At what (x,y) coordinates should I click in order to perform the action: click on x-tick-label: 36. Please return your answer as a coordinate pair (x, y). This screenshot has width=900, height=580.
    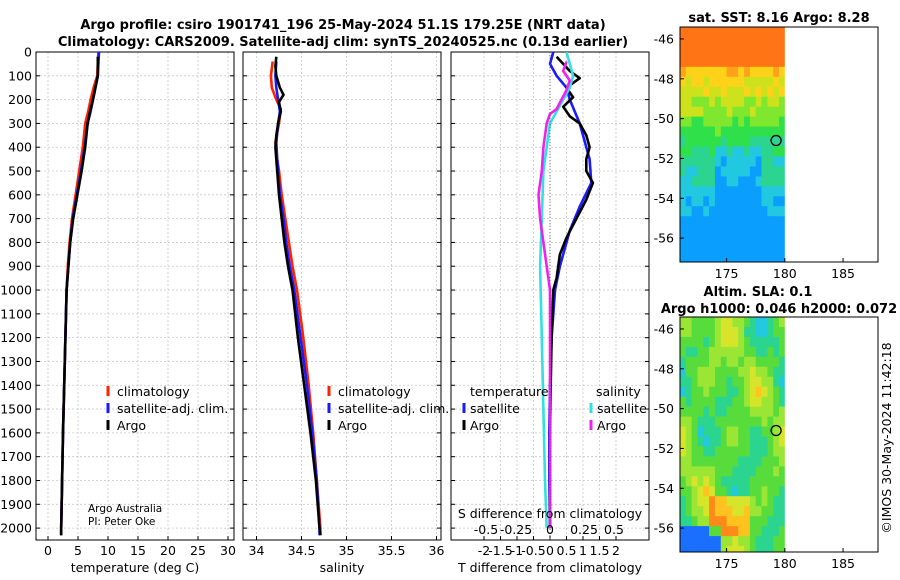
    Looking at the image, I should click on (437, 550).